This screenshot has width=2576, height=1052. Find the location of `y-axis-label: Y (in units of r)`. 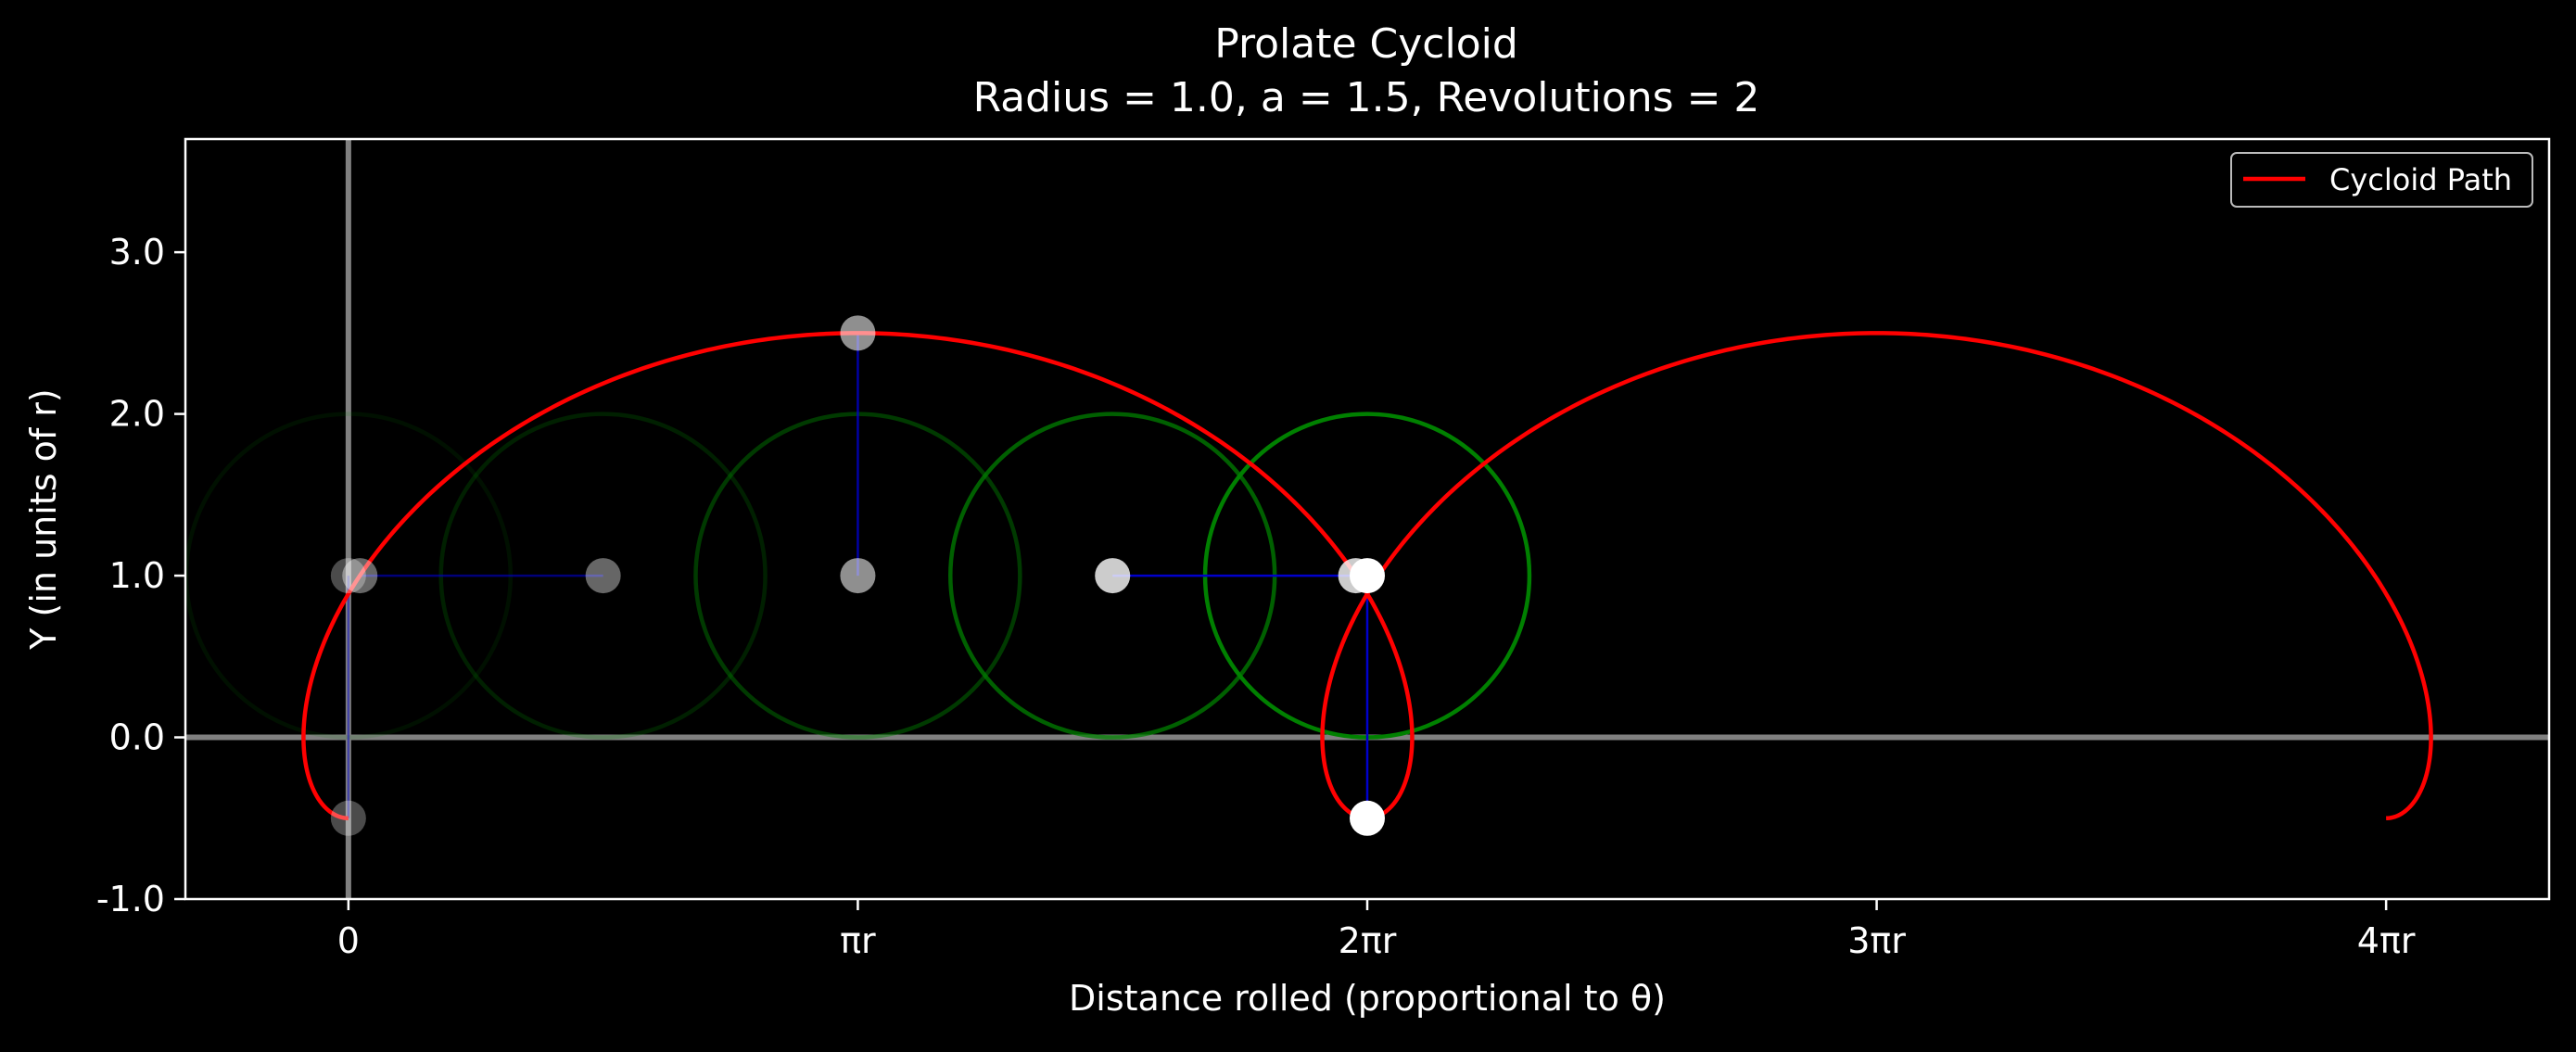

y-axis-label: Y (in units of r) is located at coordinates (43, 519).